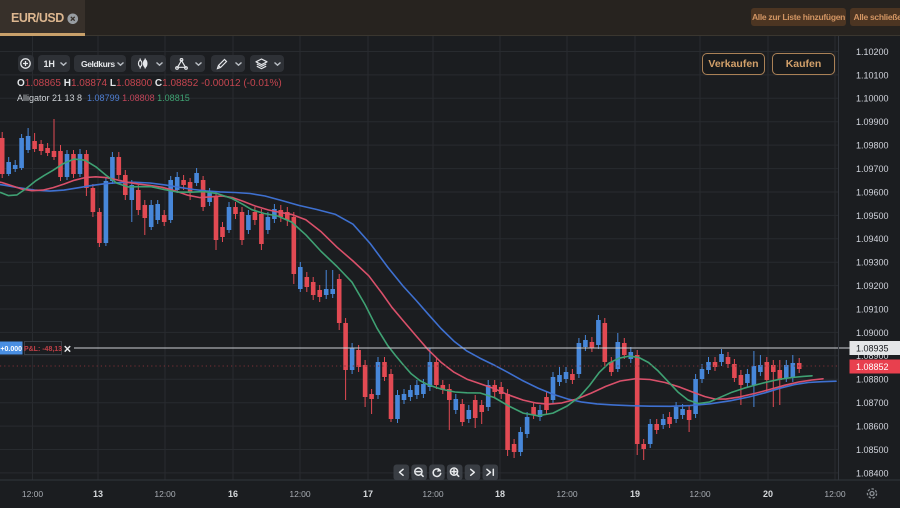 Image resolution: width=900 pixels, height=508 pixels. I want to click on svg-text: 1.08500, so click(872, 450).